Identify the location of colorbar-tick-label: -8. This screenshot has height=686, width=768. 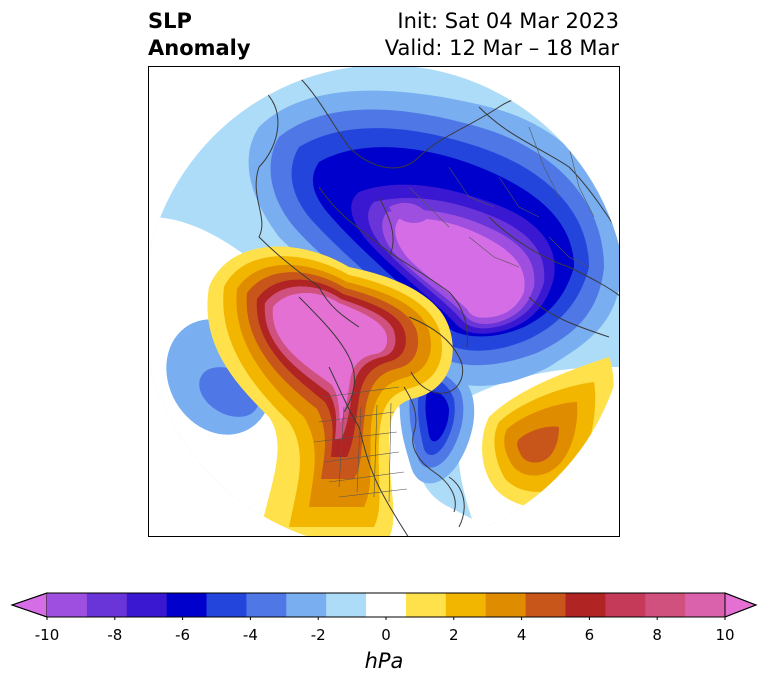
(115, 635).